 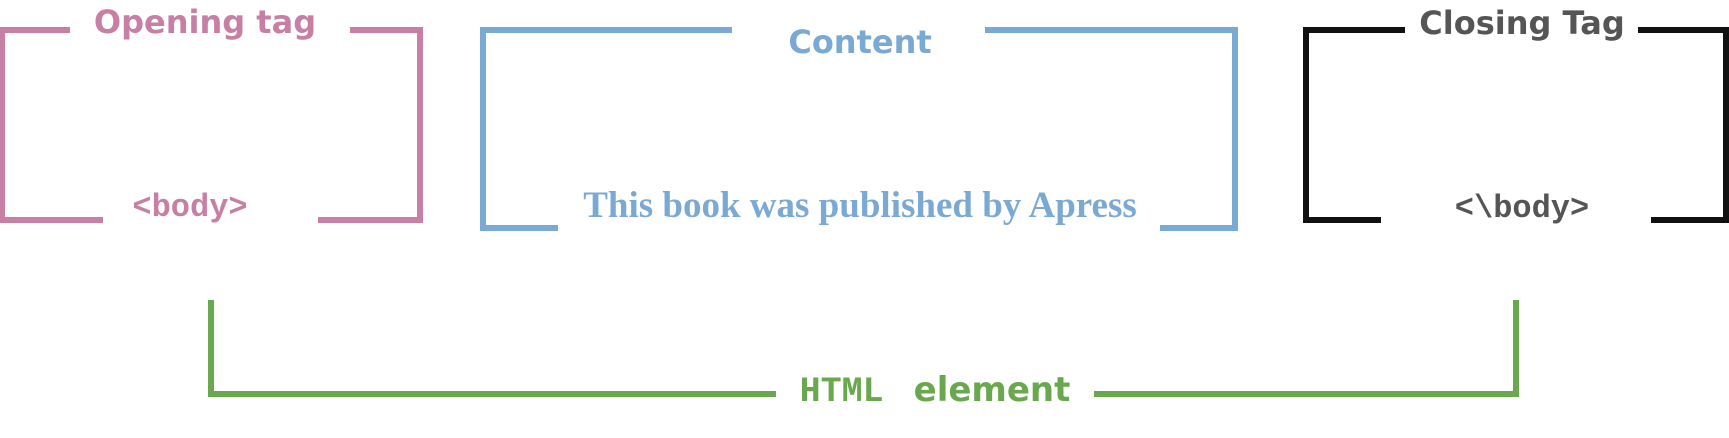 What do you see at coordinates (1516, 125) in the screenshot?
I see `closing-tag-bracket` at bounding box center [1516, 125].